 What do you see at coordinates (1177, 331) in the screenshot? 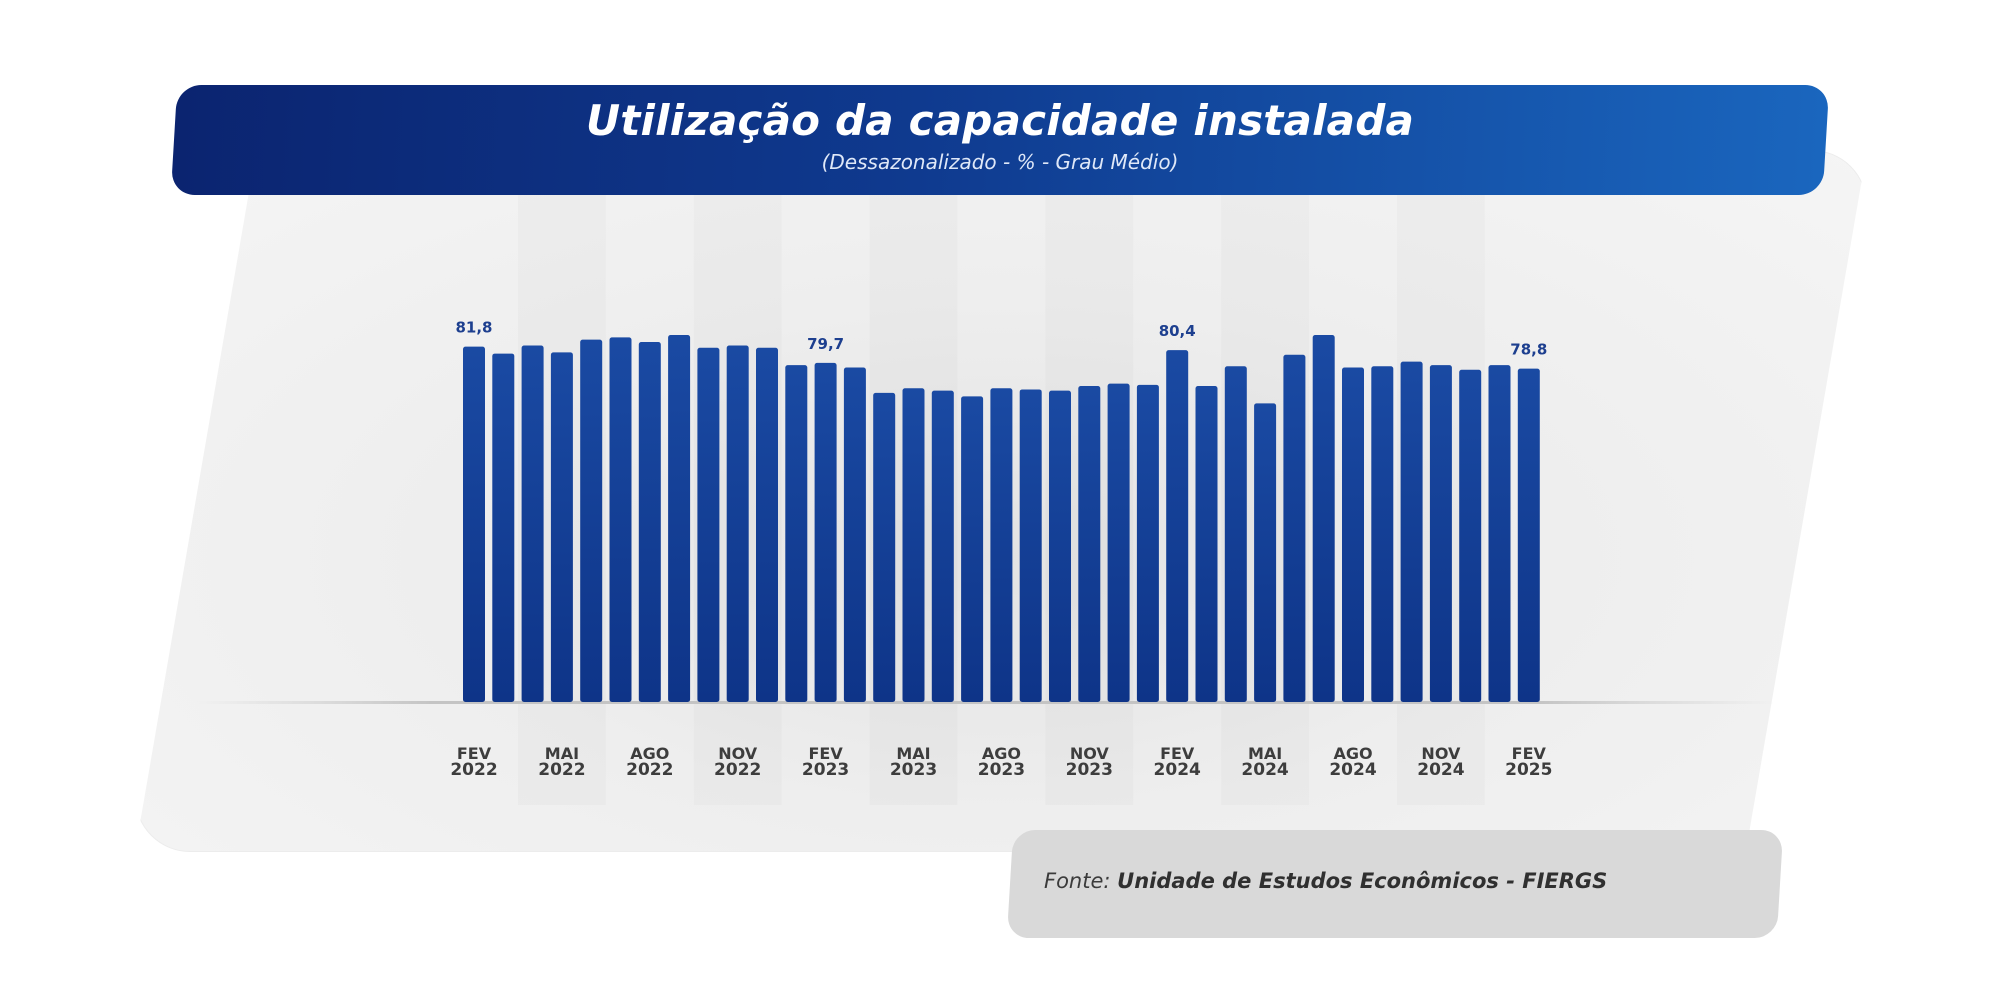
I see `data-label: 80,4` at bounding box center [1177, 331].